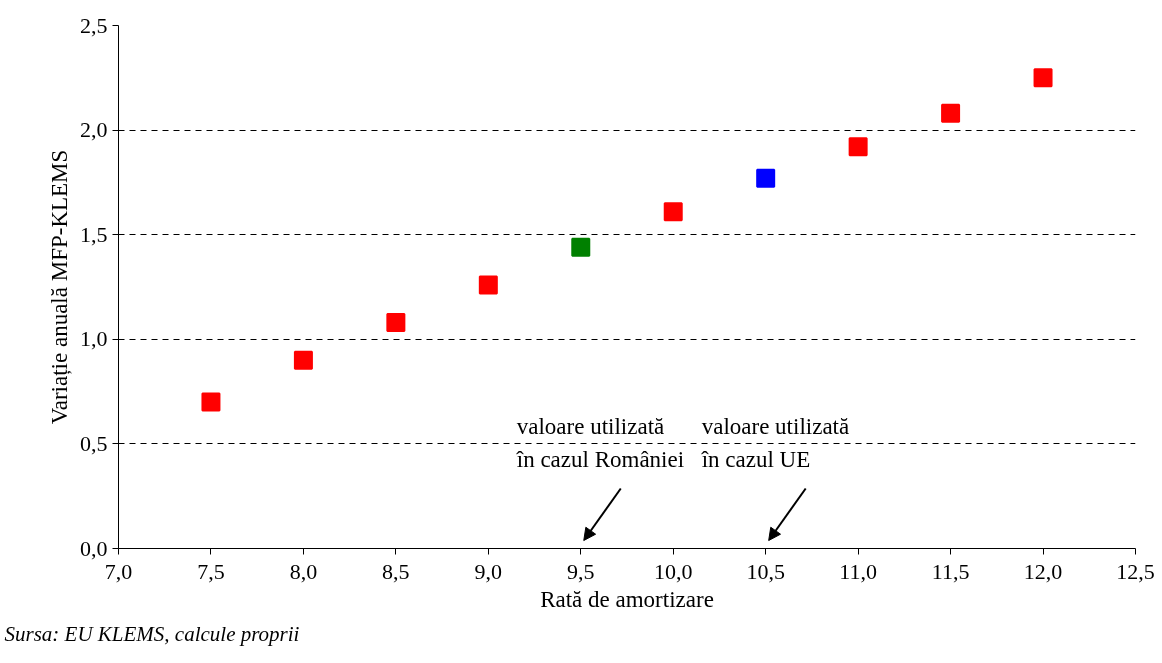  Describe the element at coordinates (581, 571) in the screenshot. I see `x-tick-label: 9,5` at that location.